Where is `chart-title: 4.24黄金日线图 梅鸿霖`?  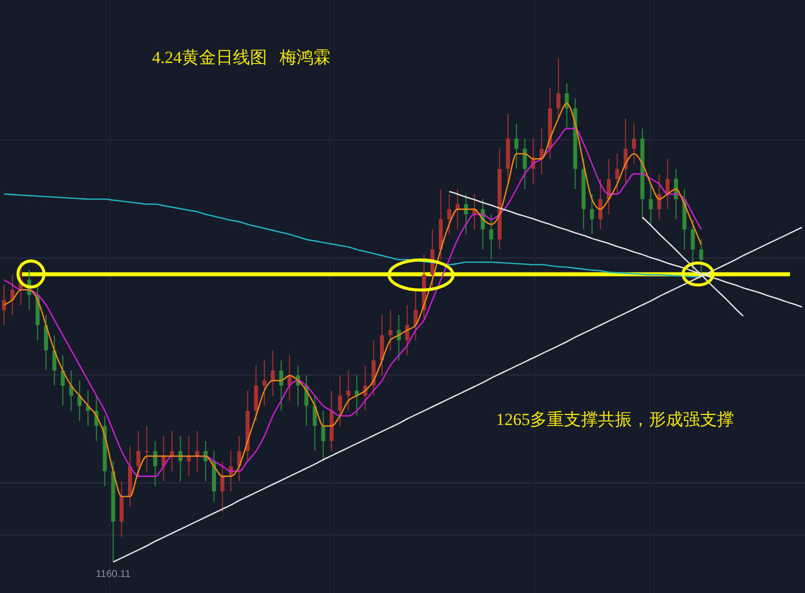
chart-title: 4.24黄金日线图 梅鸿霖 is located at coordinates (241, 57).